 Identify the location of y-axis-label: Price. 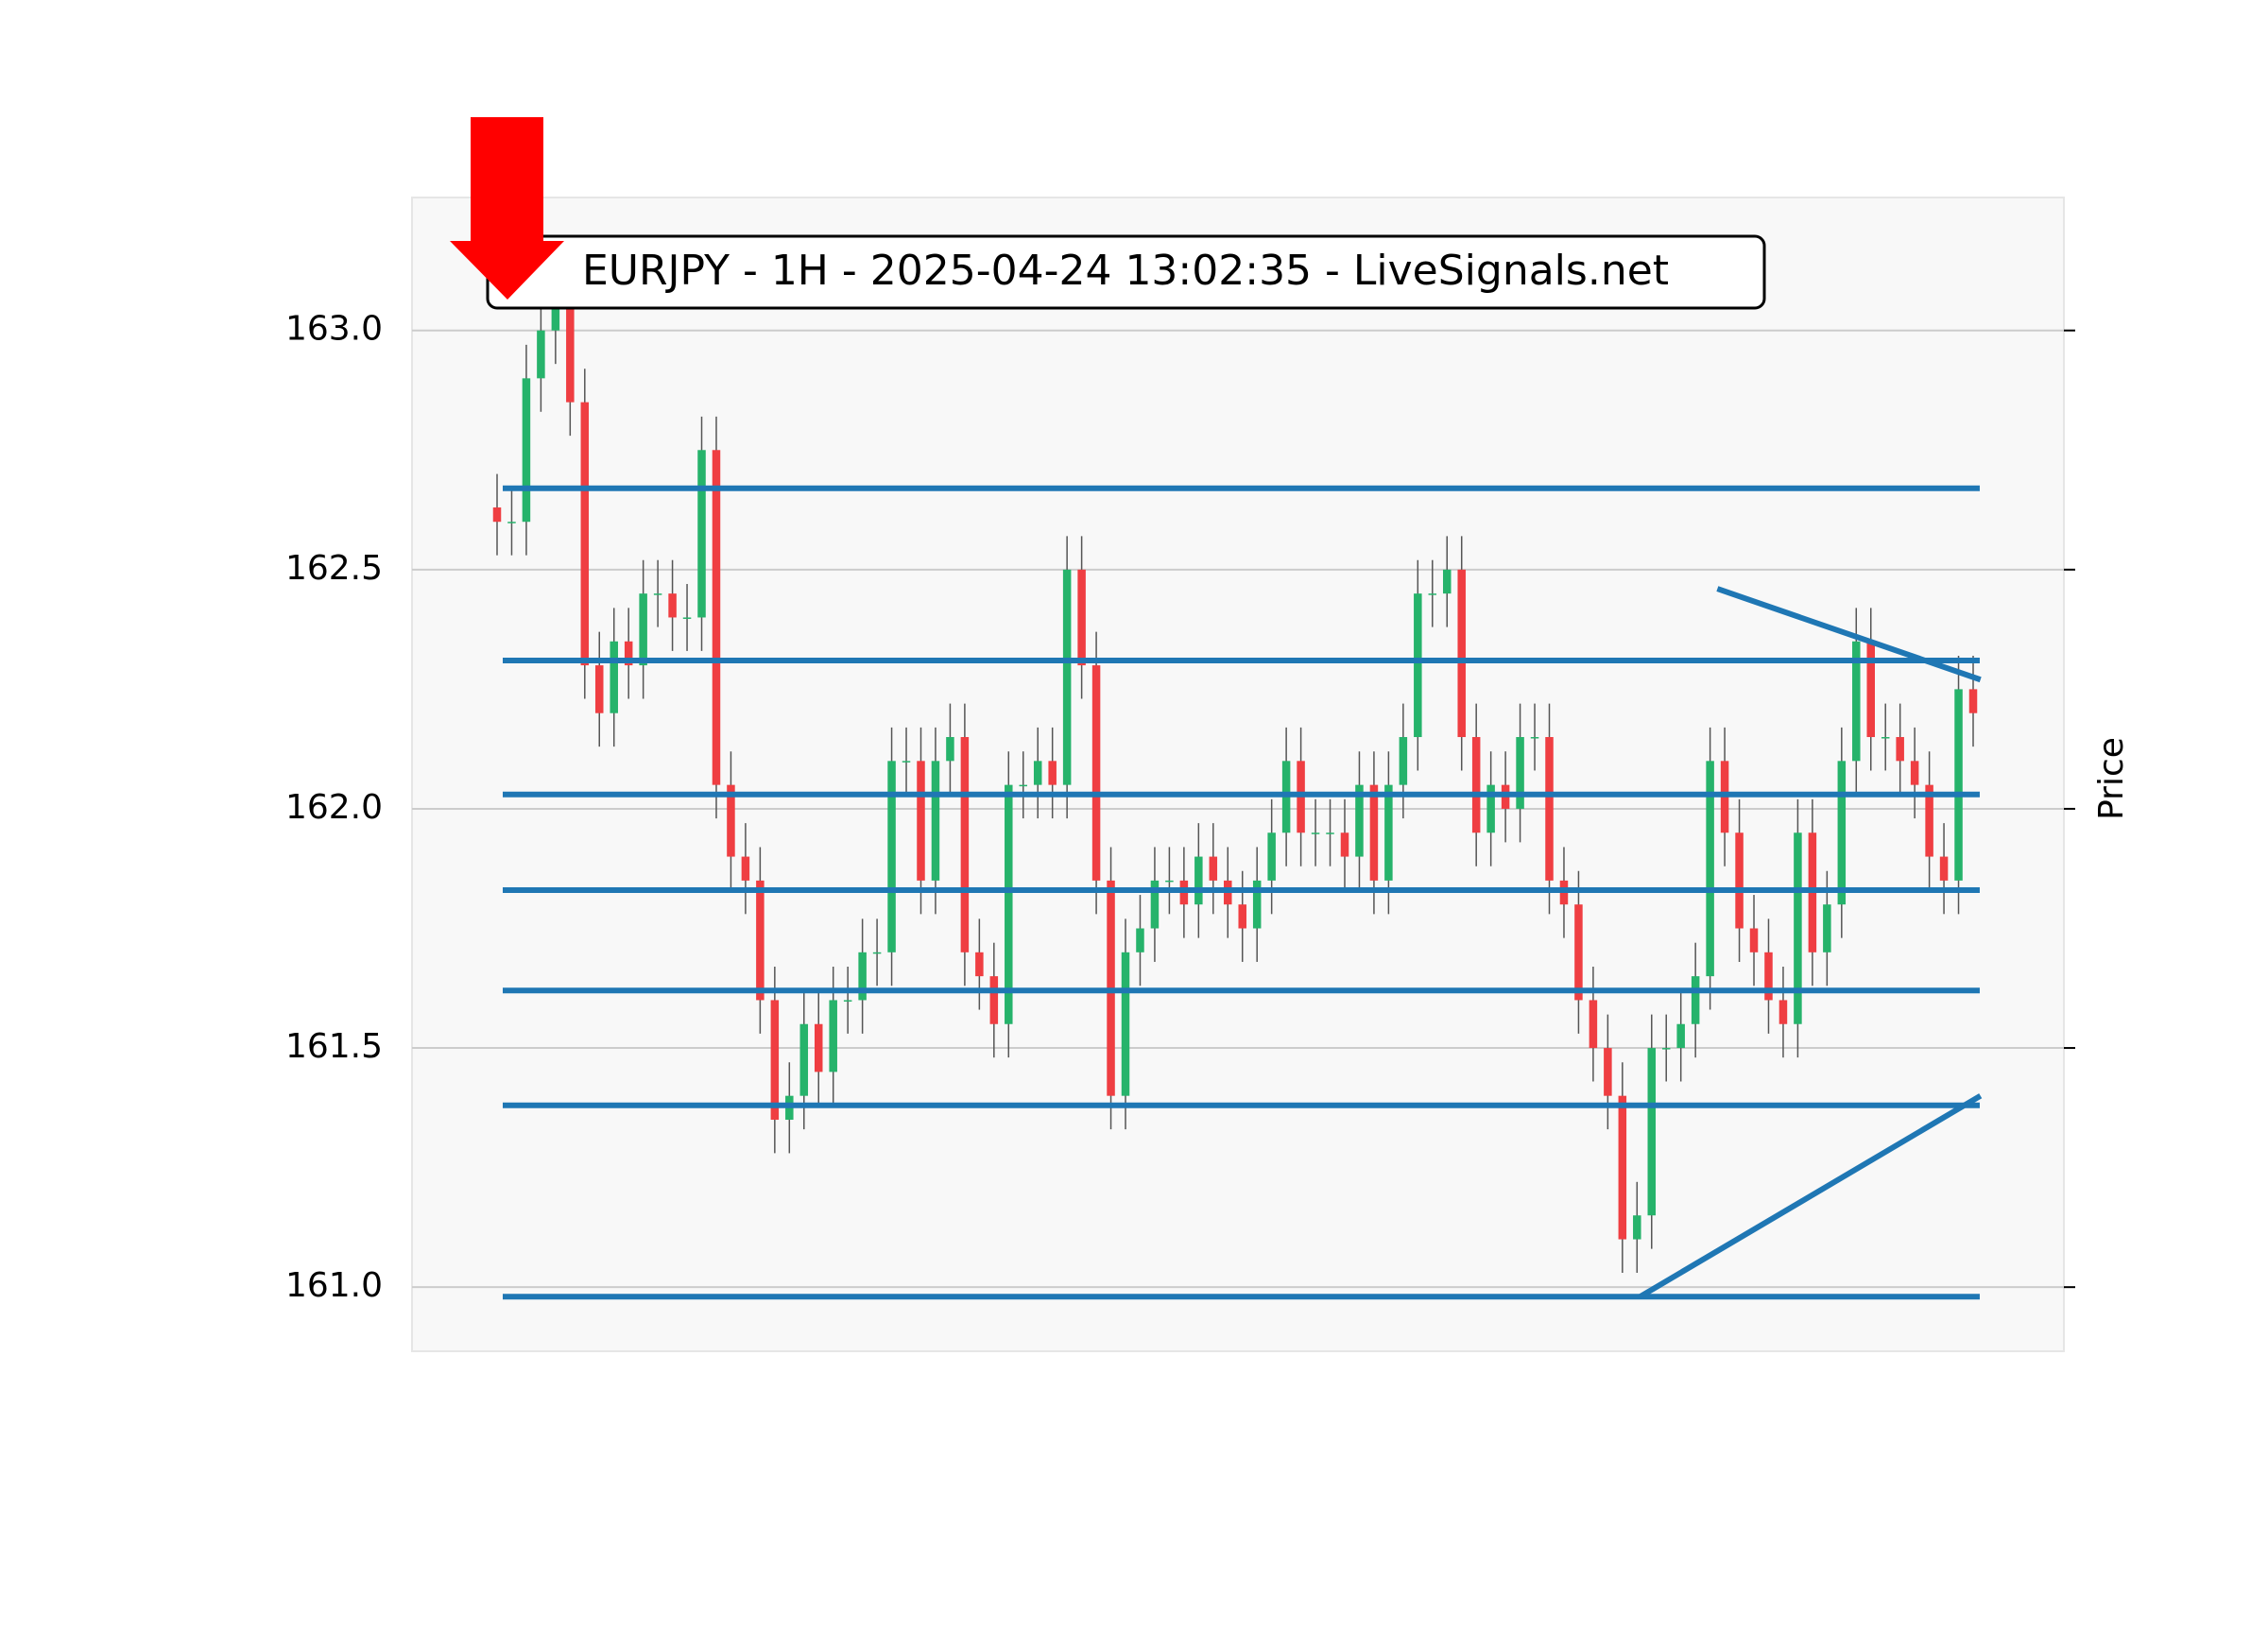
(2111, 779).